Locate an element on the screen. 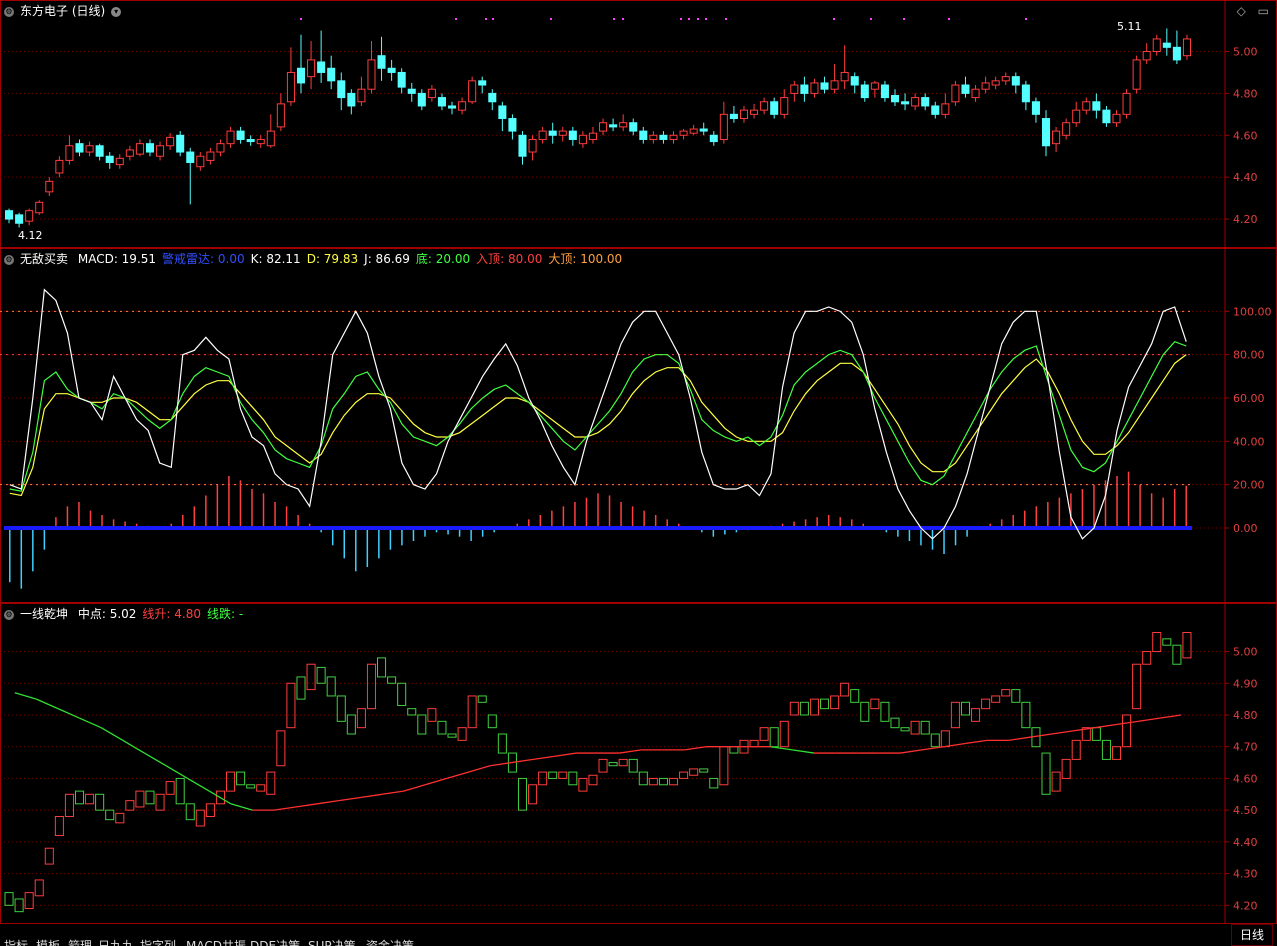 Image resolution: width=1277 pixels, height=946 pixels. indicator-tab: 资金决策 is located at coordinates (390, 942).